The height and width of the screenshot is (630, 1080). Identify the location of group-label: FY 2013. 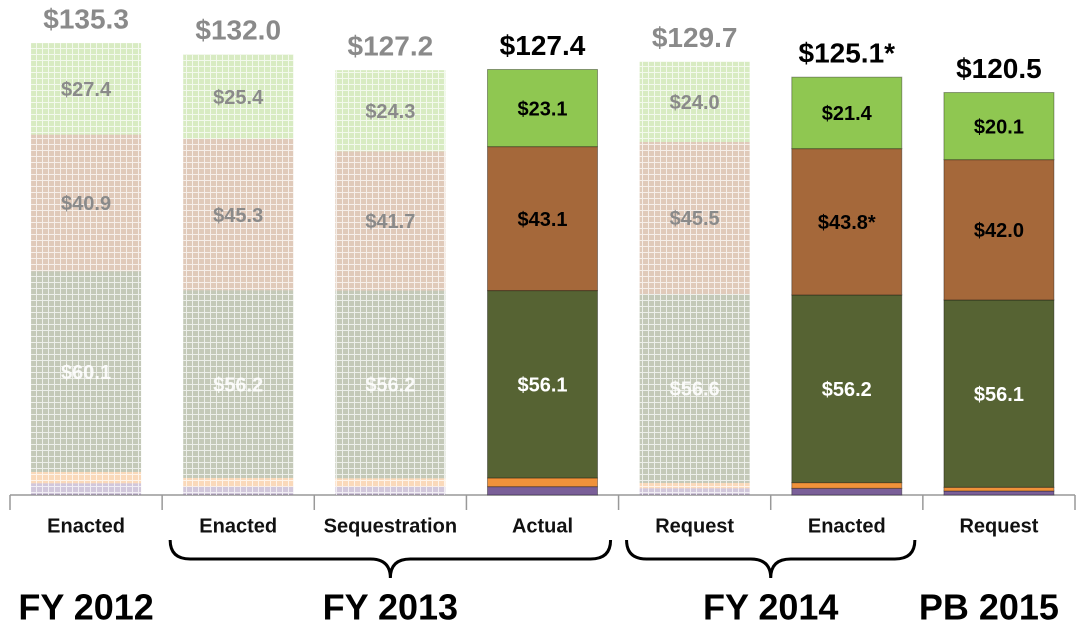
(390, 607).